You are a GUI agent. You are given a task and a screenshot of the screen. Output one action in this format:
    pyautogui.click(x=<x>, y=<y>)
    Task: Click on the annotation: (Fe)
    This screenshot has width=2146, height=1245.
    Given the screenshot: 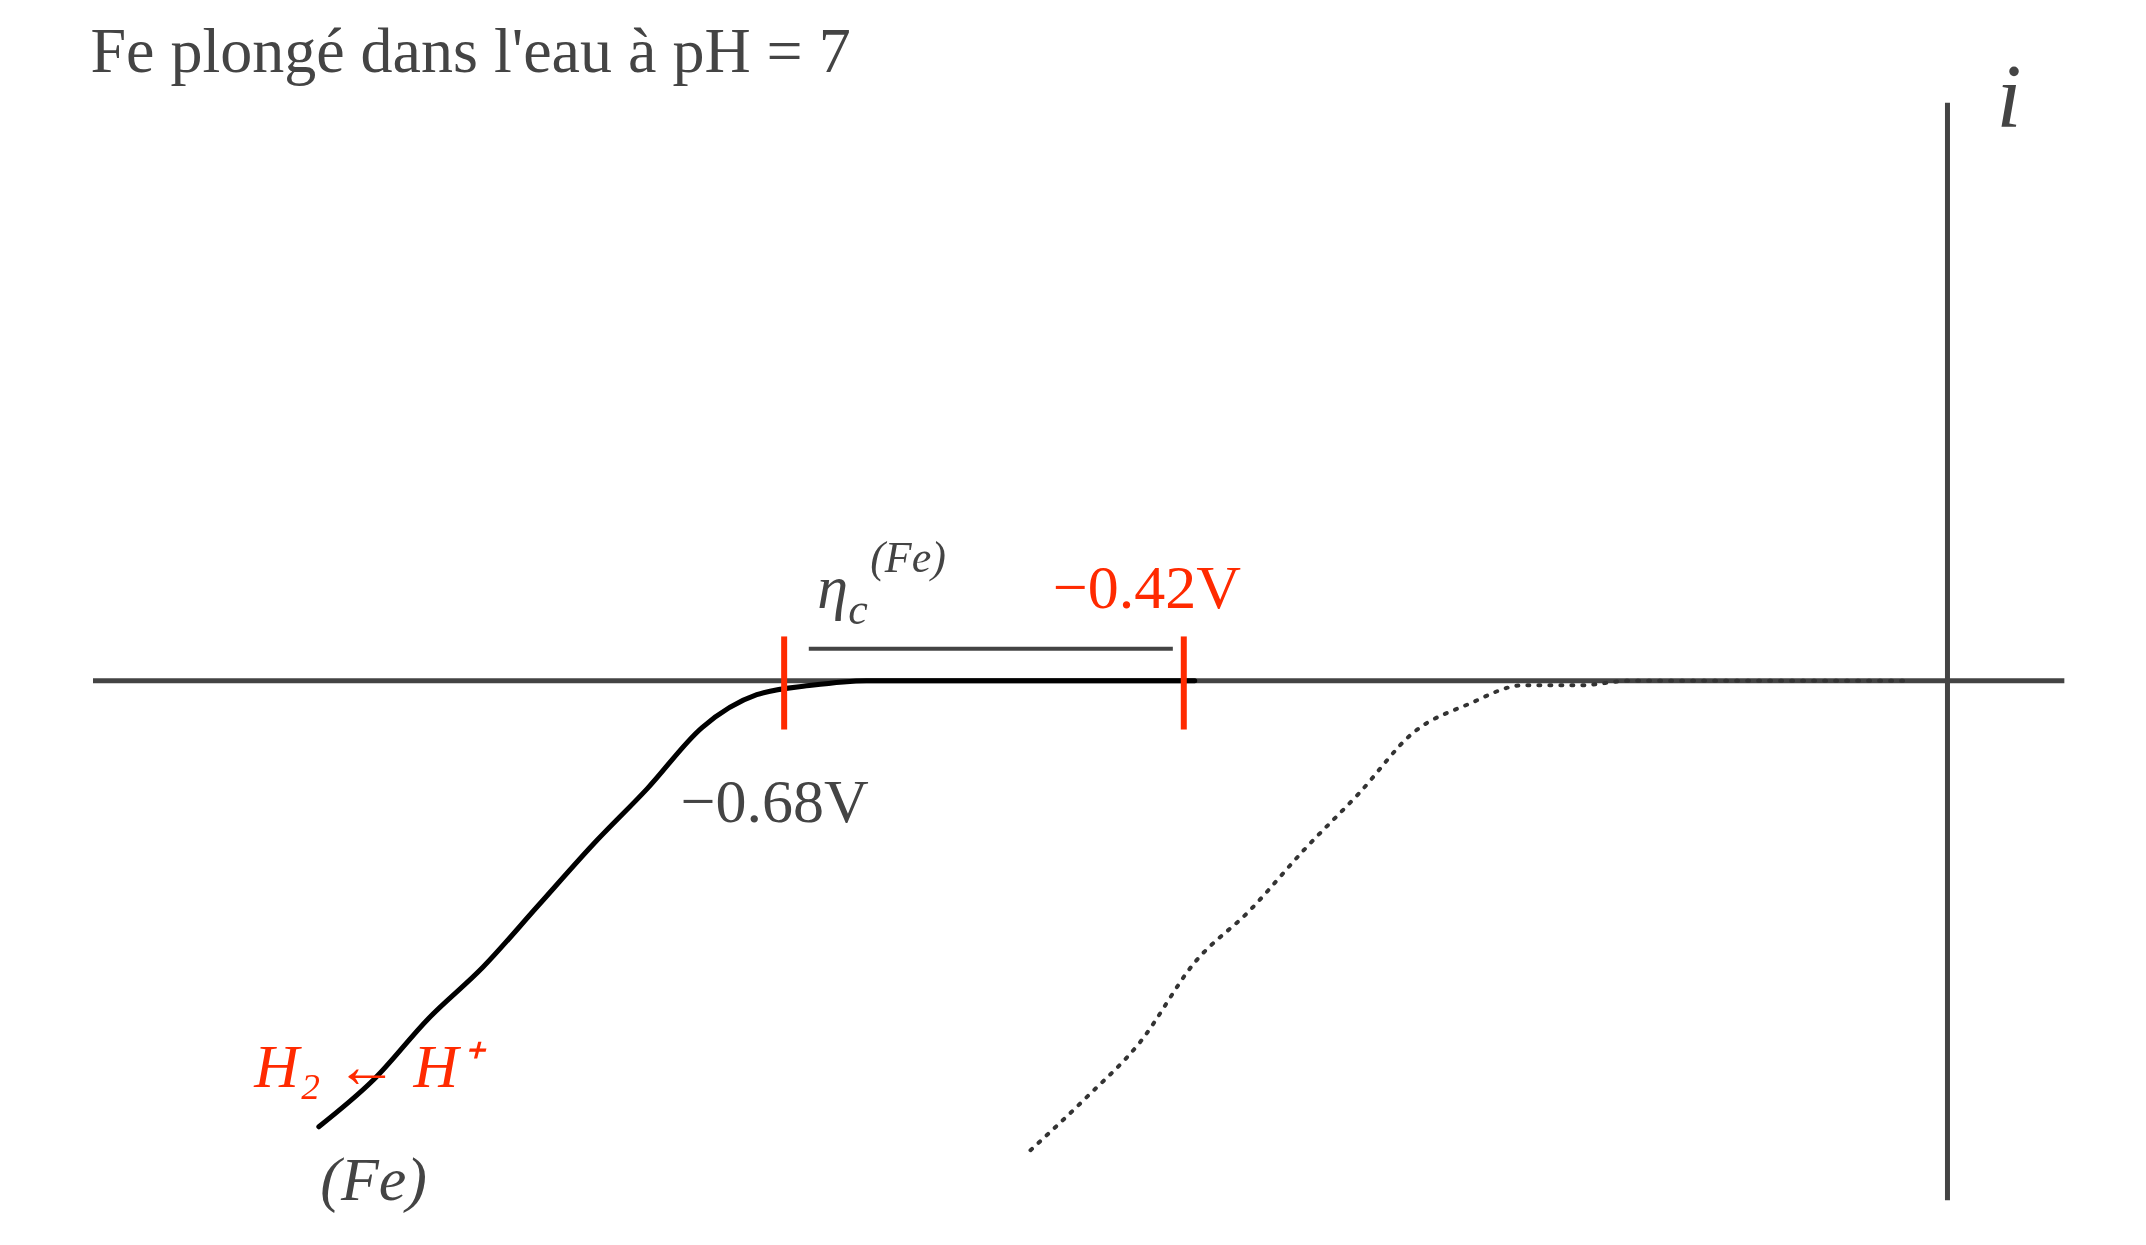 What is the action you would take?
    pyautogui.click(x=373, y=1180)
    